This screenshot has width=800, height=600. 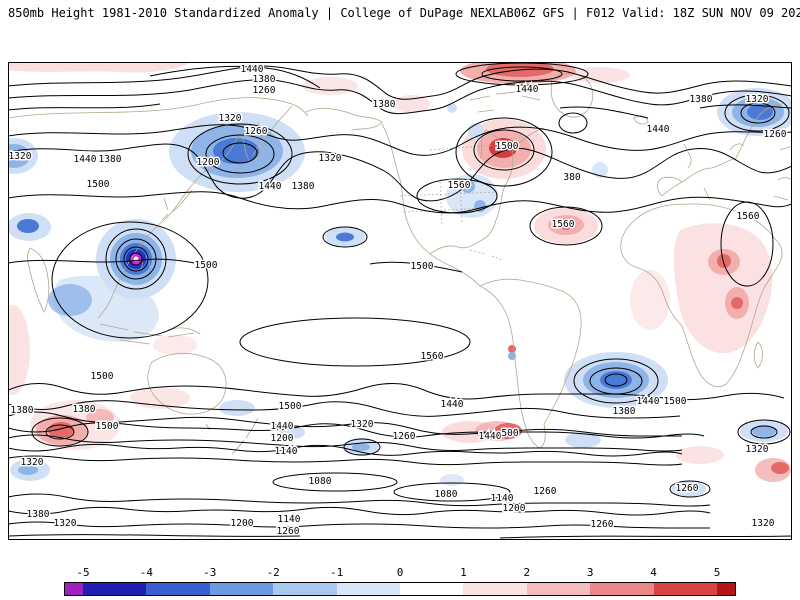 I want to click on colorbar-tick: 5, so click(x=717, y=572).